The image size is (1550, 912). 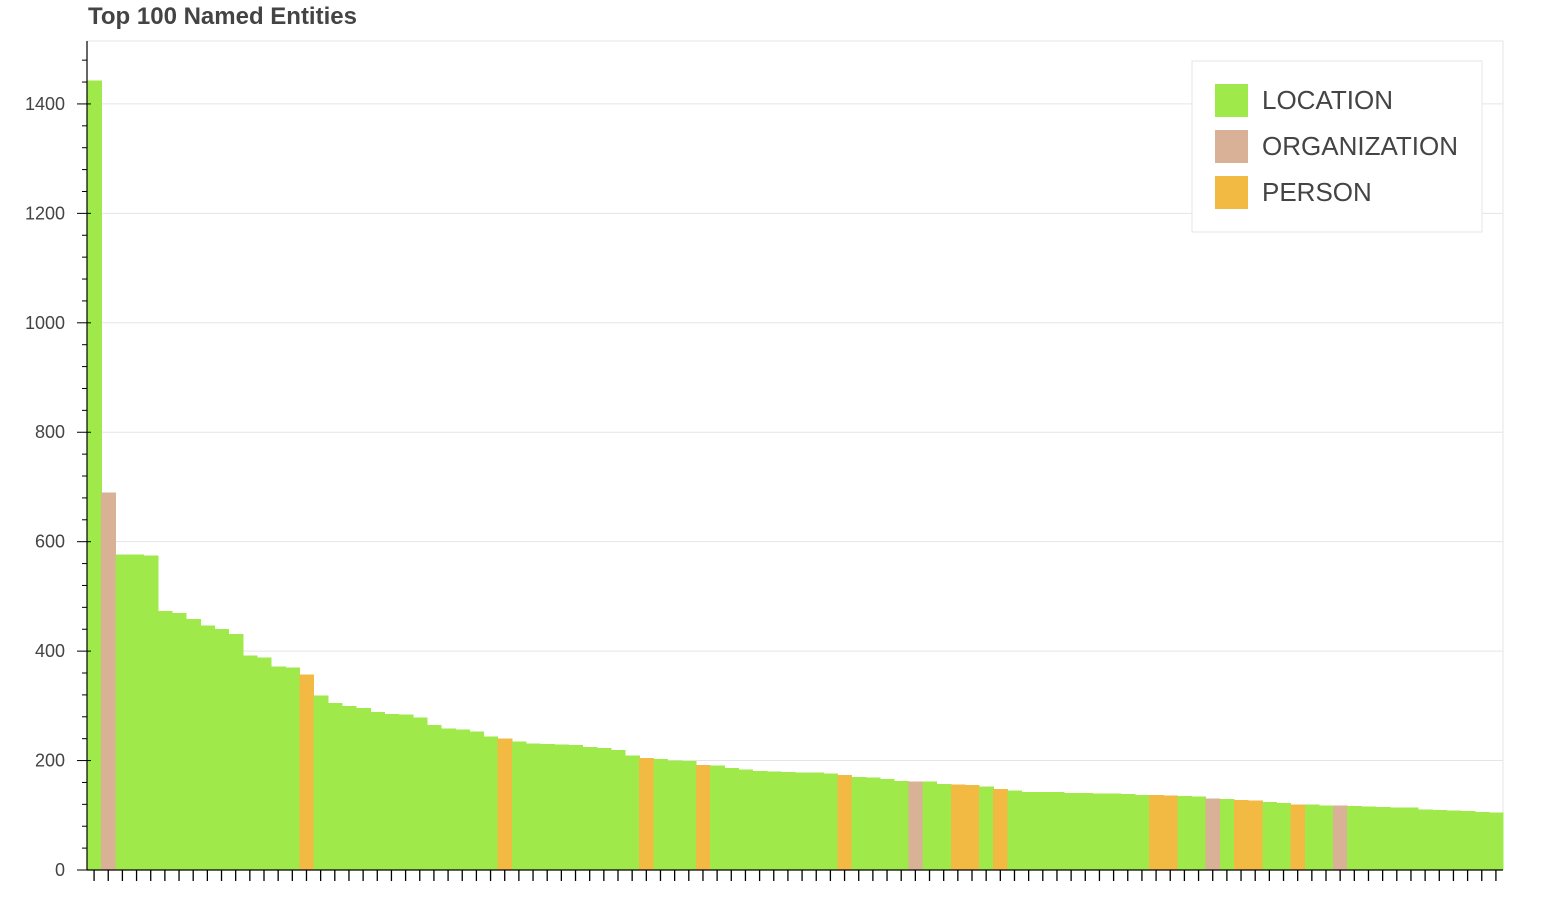 I want to click on y-tick-label: 1200, so click(x=45, y=213).